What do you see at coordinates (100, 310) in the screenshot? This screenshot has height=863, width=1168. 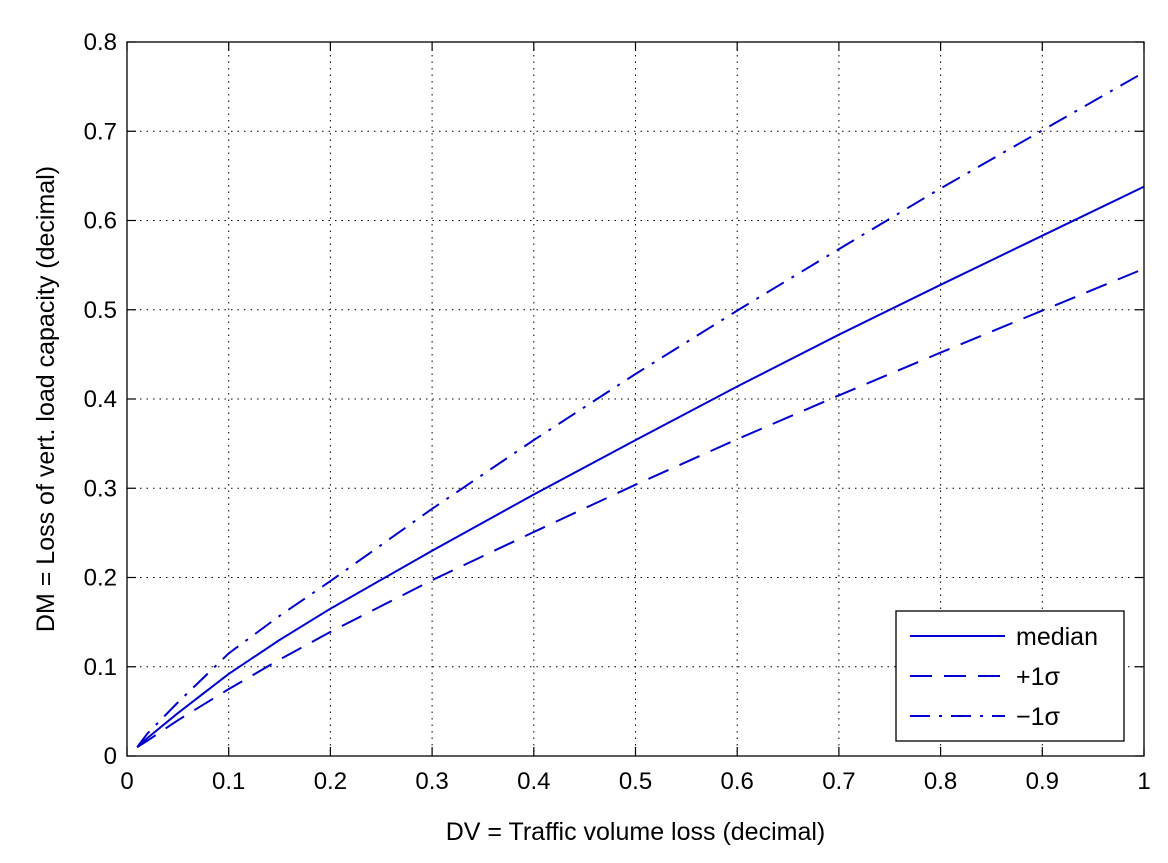 I see `y-tick-label: 0.5` at bounding box center [100, 310].